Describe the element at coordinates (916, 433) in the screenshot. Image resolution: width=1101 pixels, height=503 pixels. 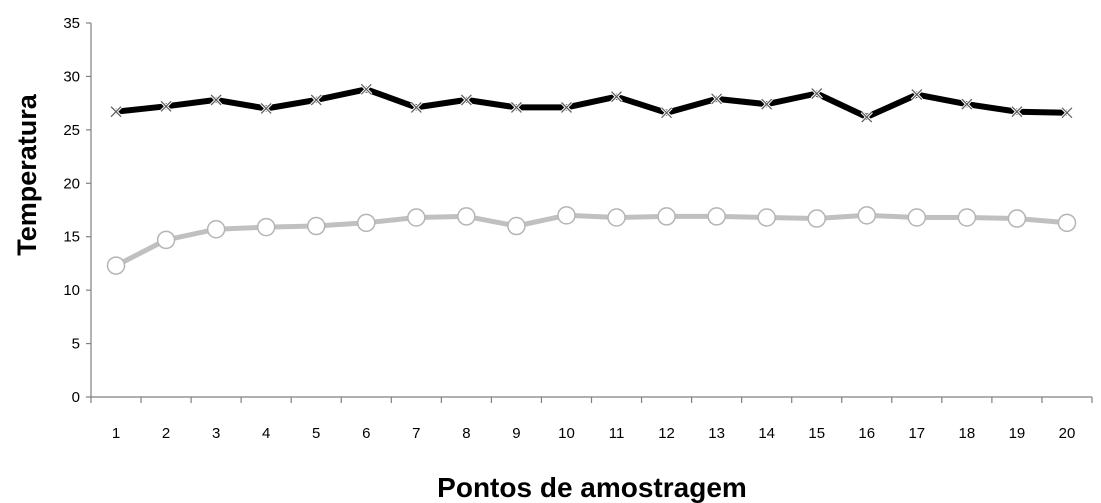
I see `x-tick-label: 17` at that location.